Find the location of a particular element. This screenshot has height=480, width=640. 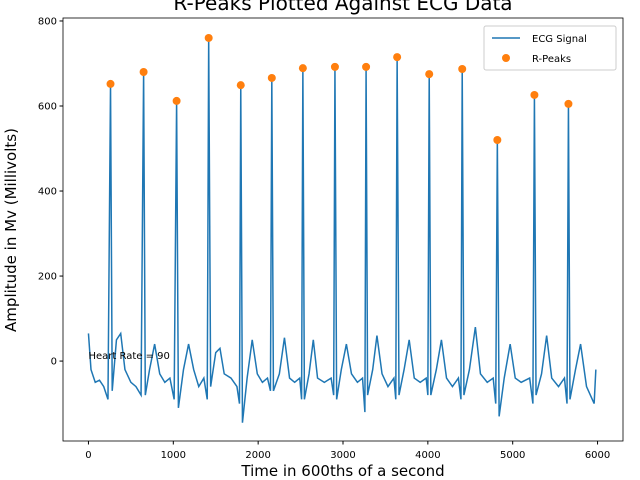

y-tick-label: 800 is located at coordinates (47, 21).